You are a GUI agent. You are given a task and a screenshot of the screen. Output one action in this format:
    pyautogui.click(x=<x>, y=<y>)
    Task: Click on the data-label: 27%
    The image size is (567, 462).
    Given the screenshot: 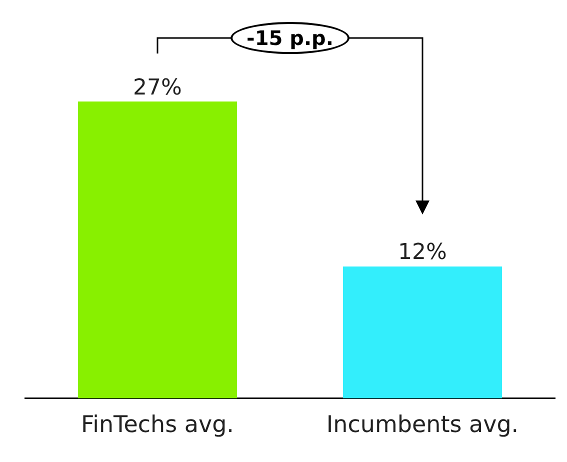 What is the action you would take?
    pyautogui.click(x=157, y=87)
    